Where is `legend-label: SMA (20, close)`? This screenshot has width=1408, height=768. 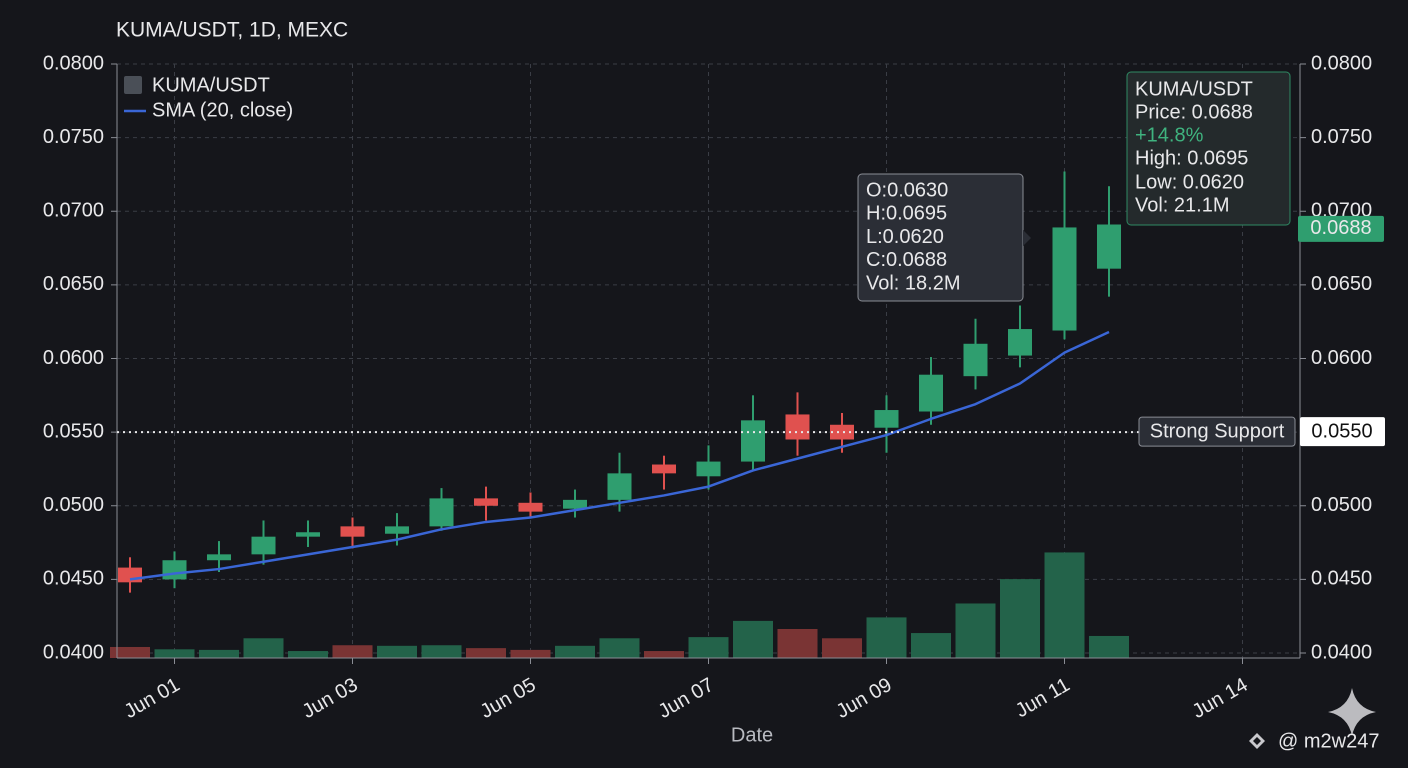 legend-label: SMA (20, close) is located at coordinates (222, 110).